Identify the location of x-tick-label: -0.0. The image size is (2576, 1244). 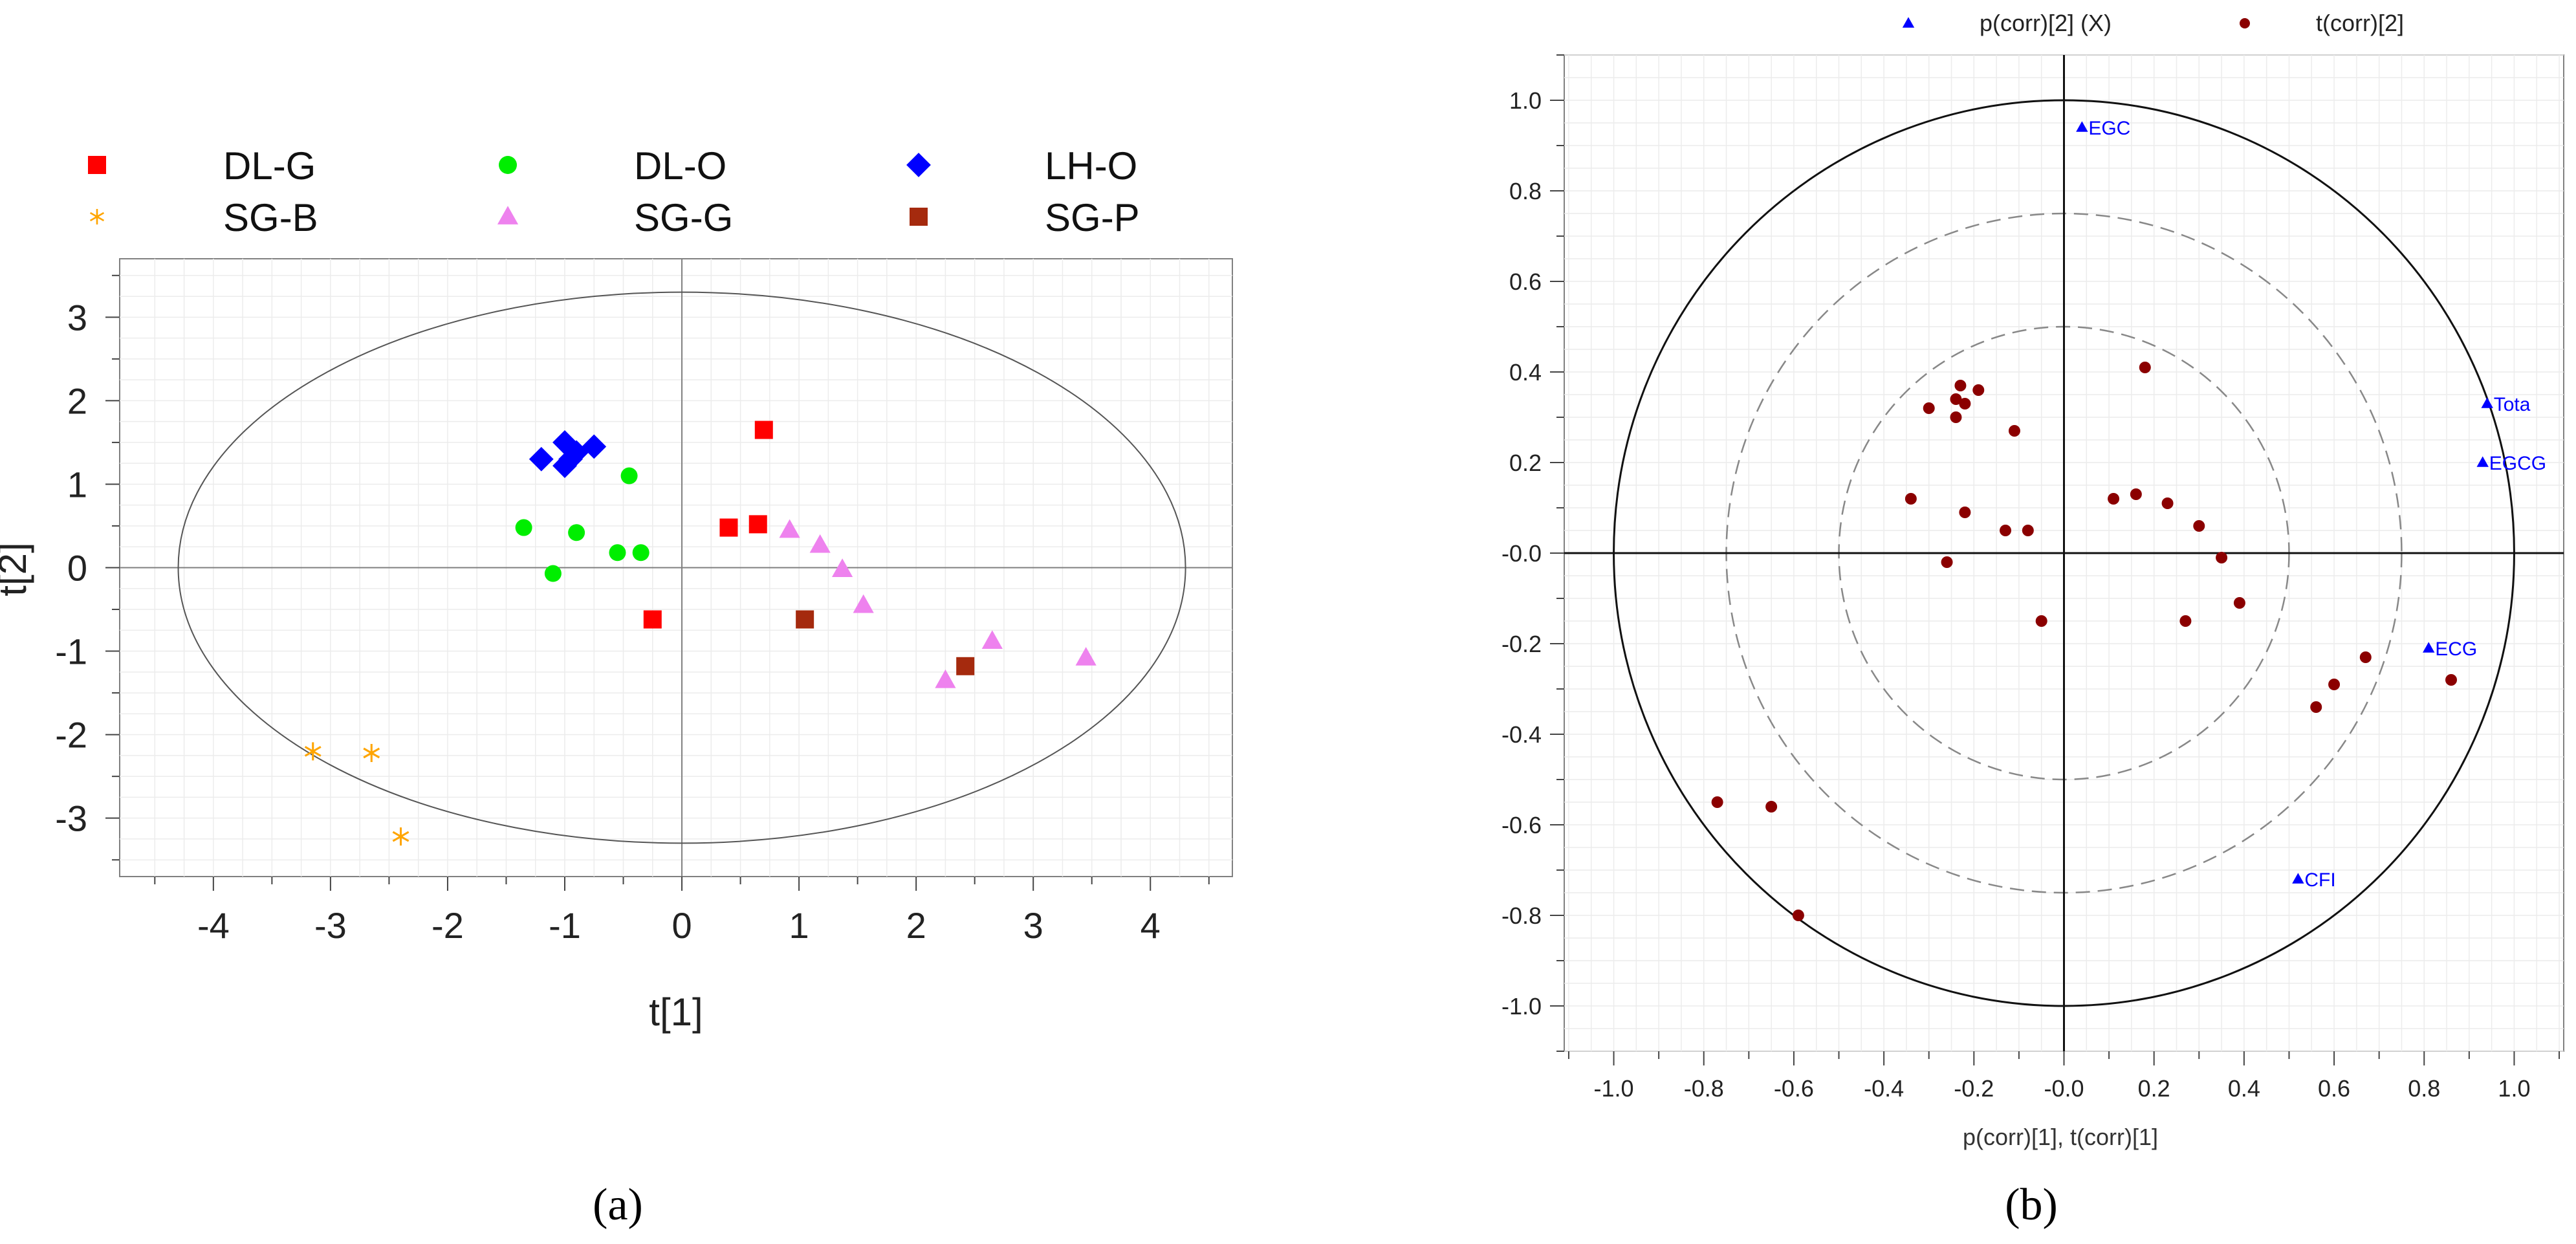
(2064, 1088).